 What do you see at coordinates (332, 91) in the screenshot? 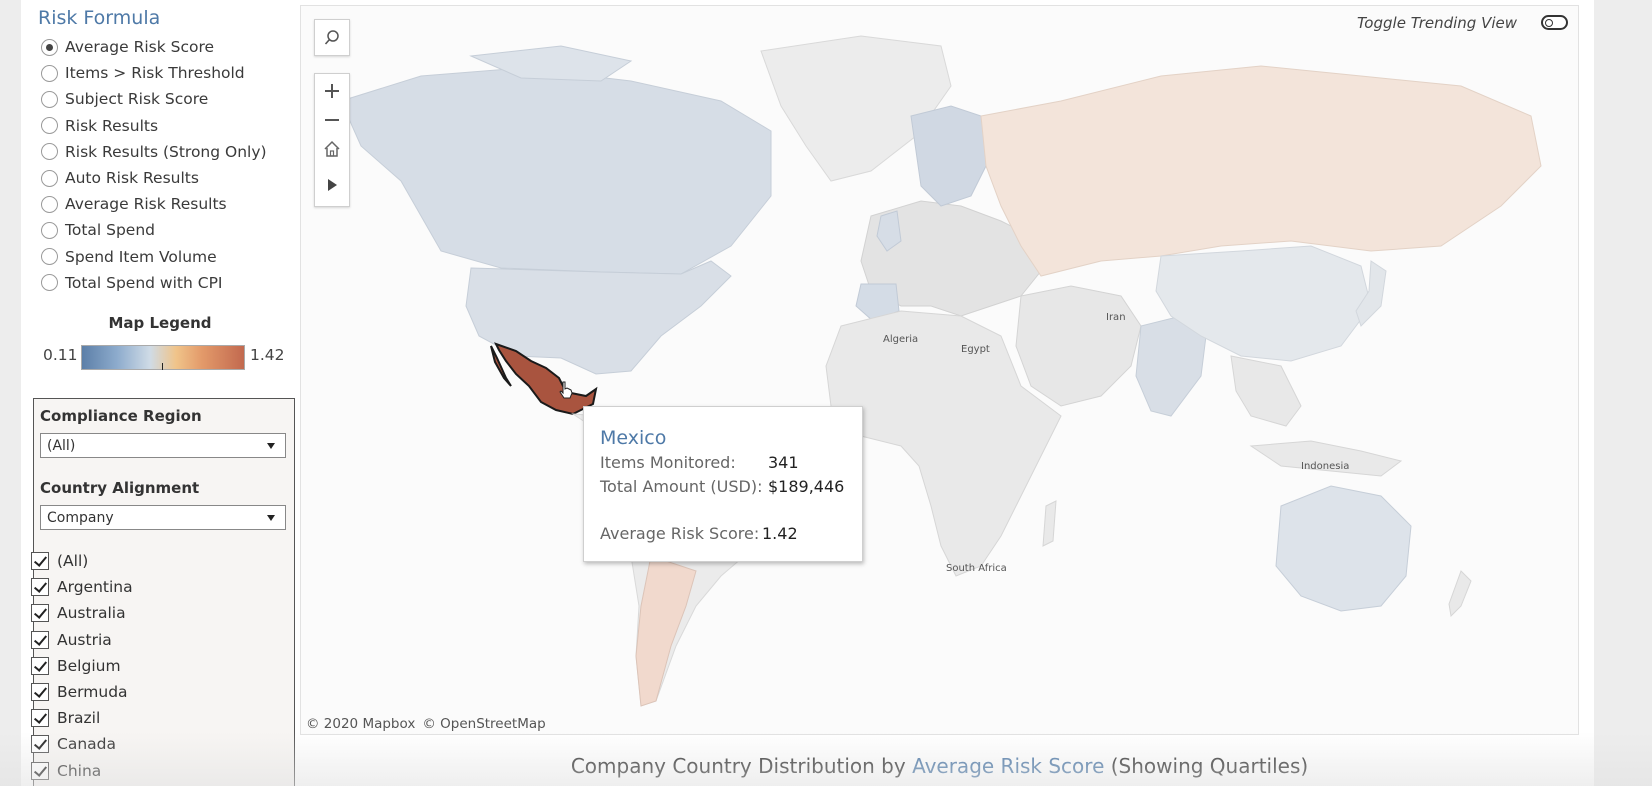
I see `zoom-in-icon` at bounding box center [332, 91].